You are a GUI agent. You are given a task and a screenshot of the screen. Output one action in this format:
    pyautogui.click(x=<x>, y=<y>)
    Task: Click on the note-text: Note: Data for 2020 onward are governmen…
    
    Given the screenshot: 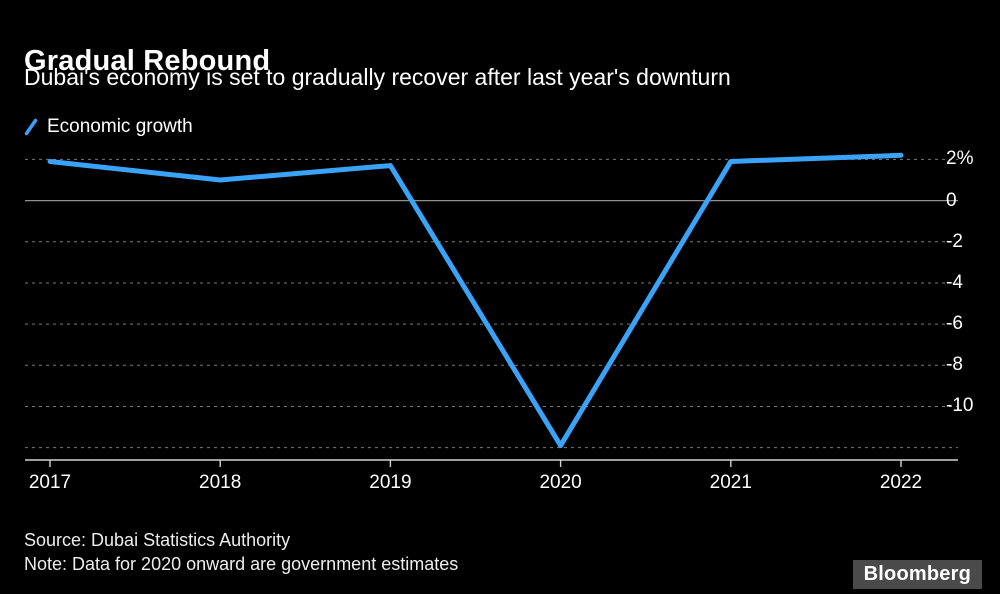 What is the action you would take?
    pyautogui.click(x=241, y=564)
    